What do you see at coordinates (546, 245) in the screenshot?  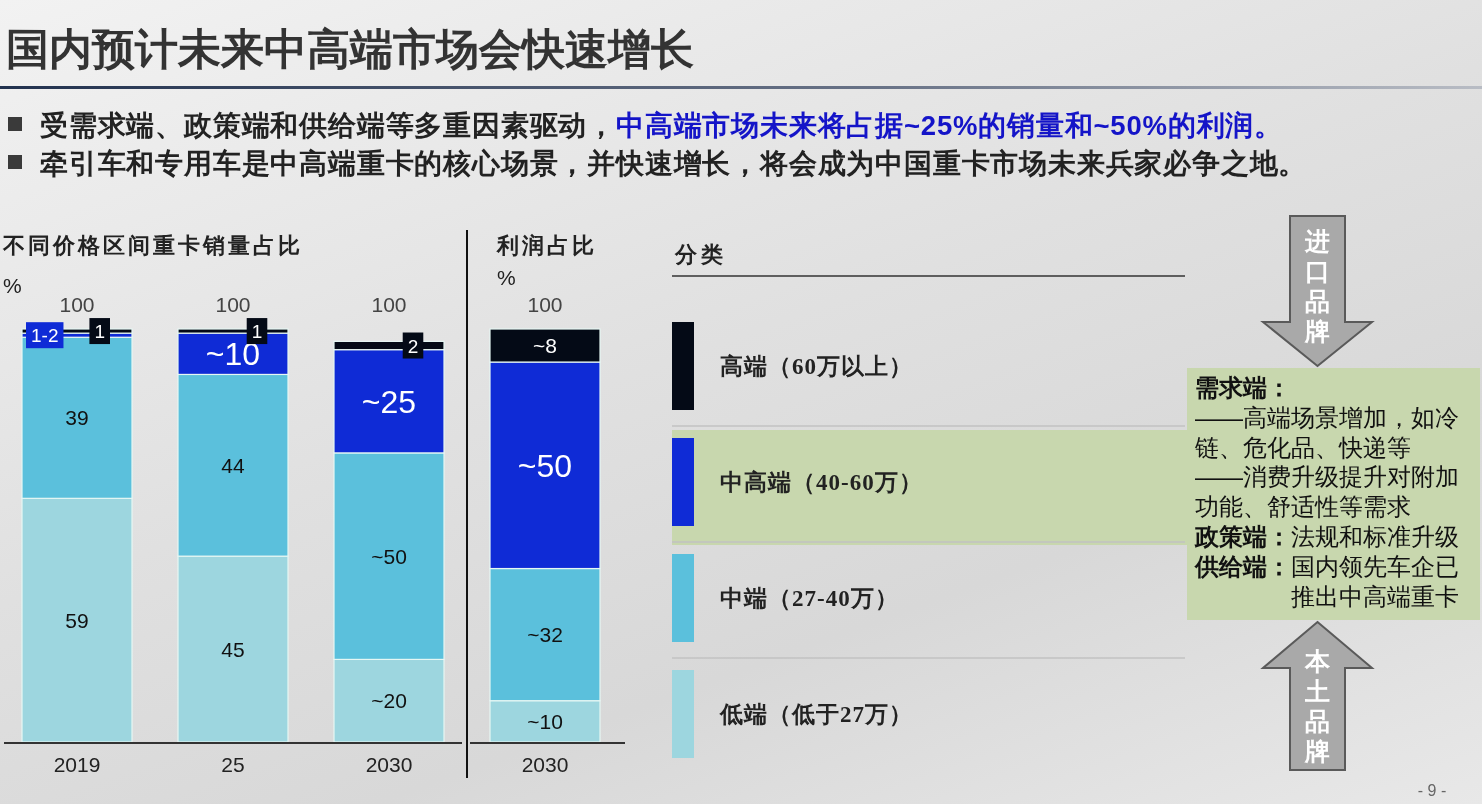 I see `chart-title: 利润占比` at bounding box center [546, 245].